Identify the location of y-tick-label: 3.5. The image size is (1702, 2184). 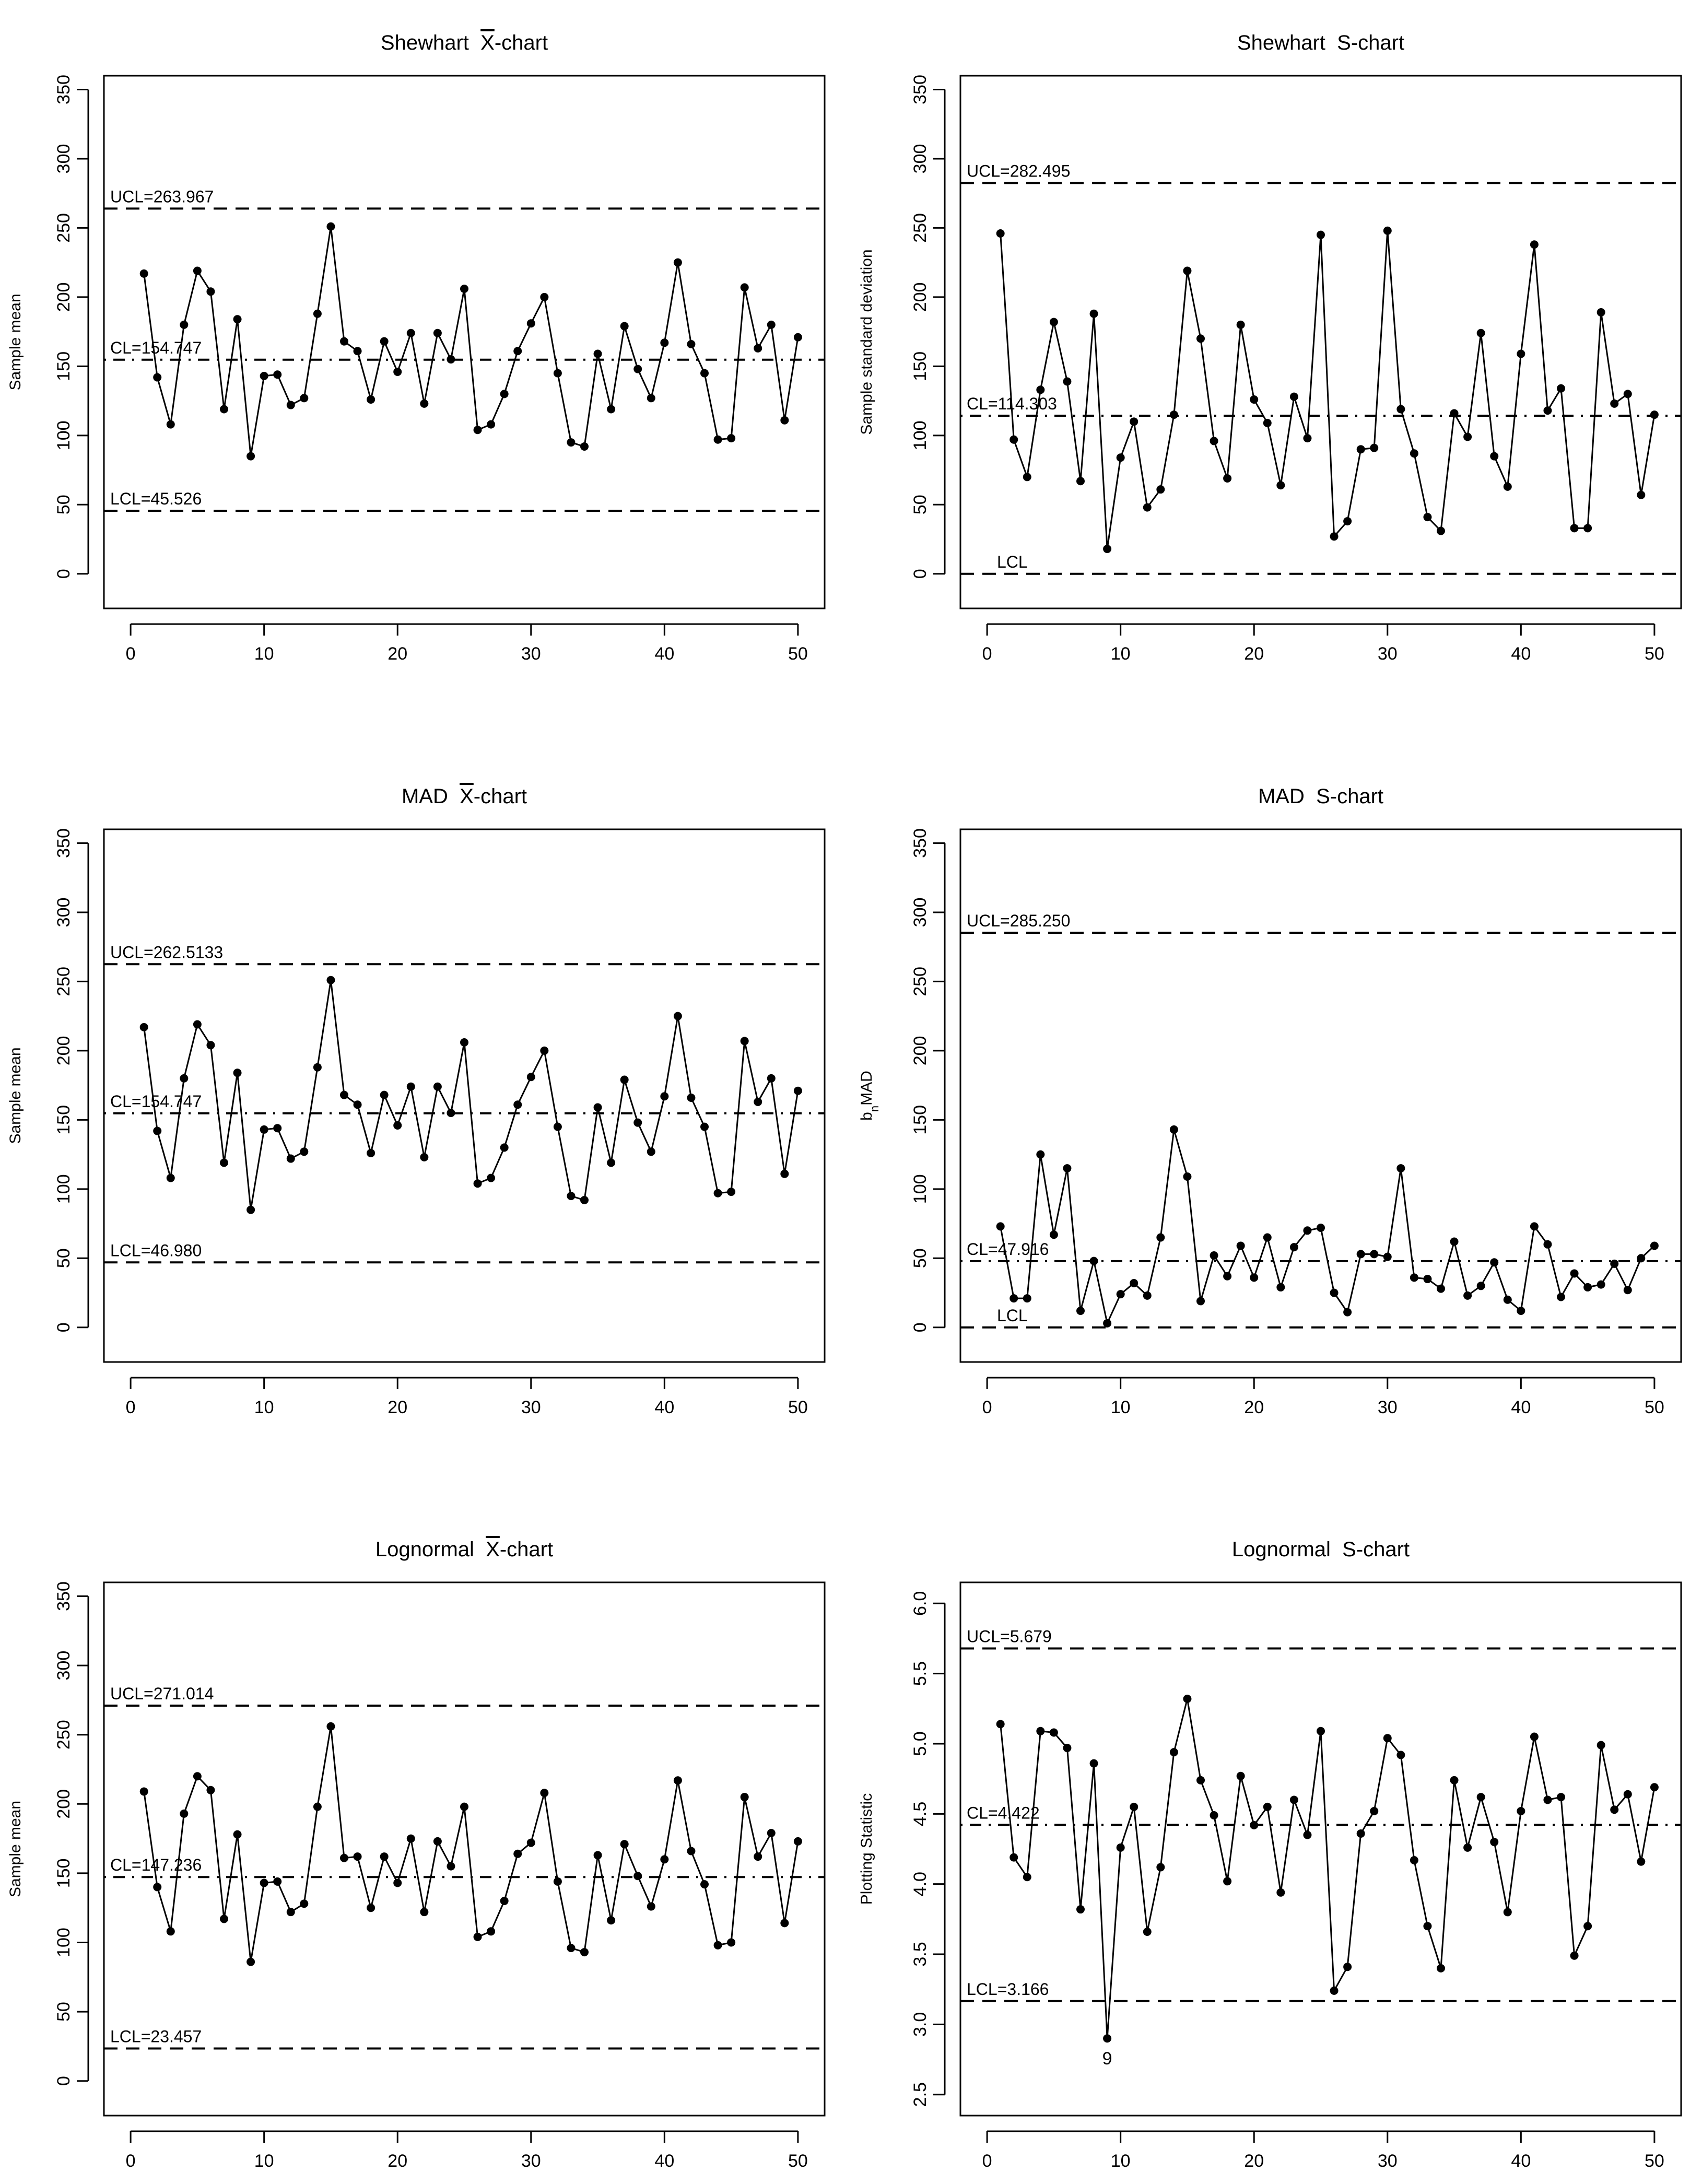
(920, 1954).